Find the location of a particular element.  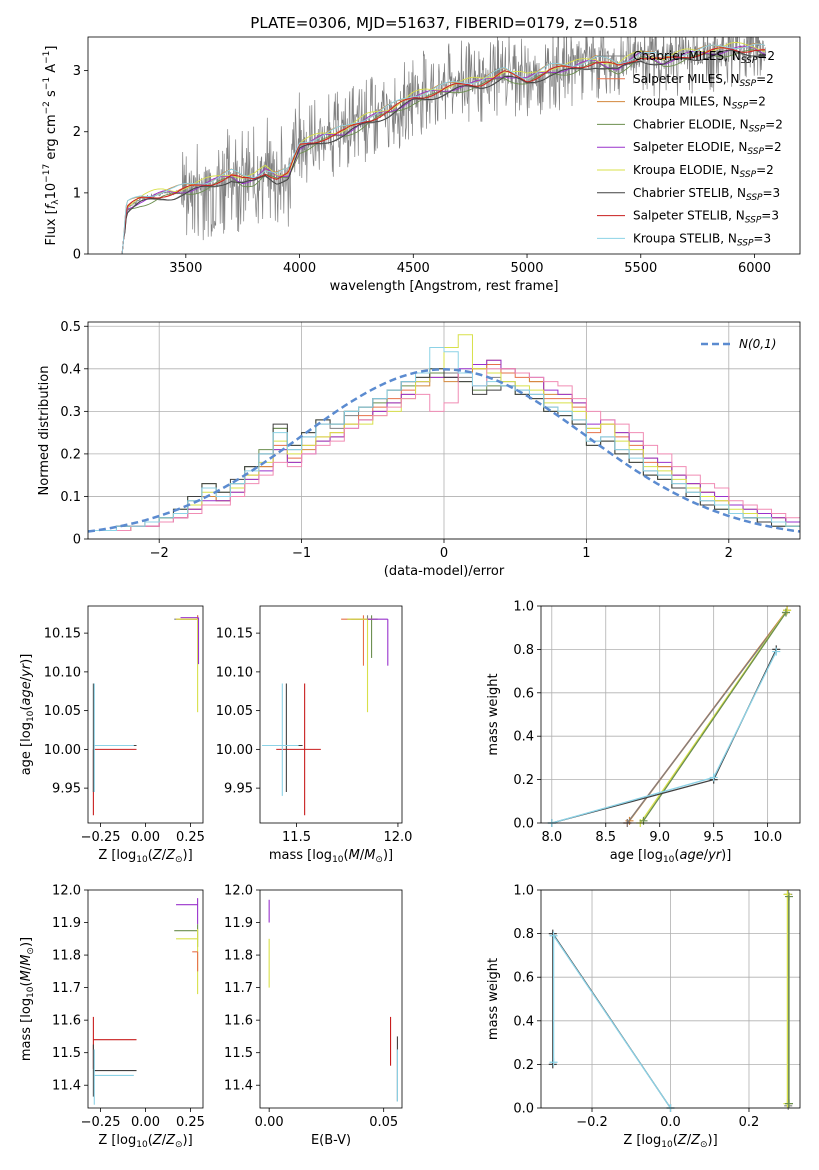

legend-label: Salpeter STELIB, NSSP=3 is located at coordinates (706, 217).